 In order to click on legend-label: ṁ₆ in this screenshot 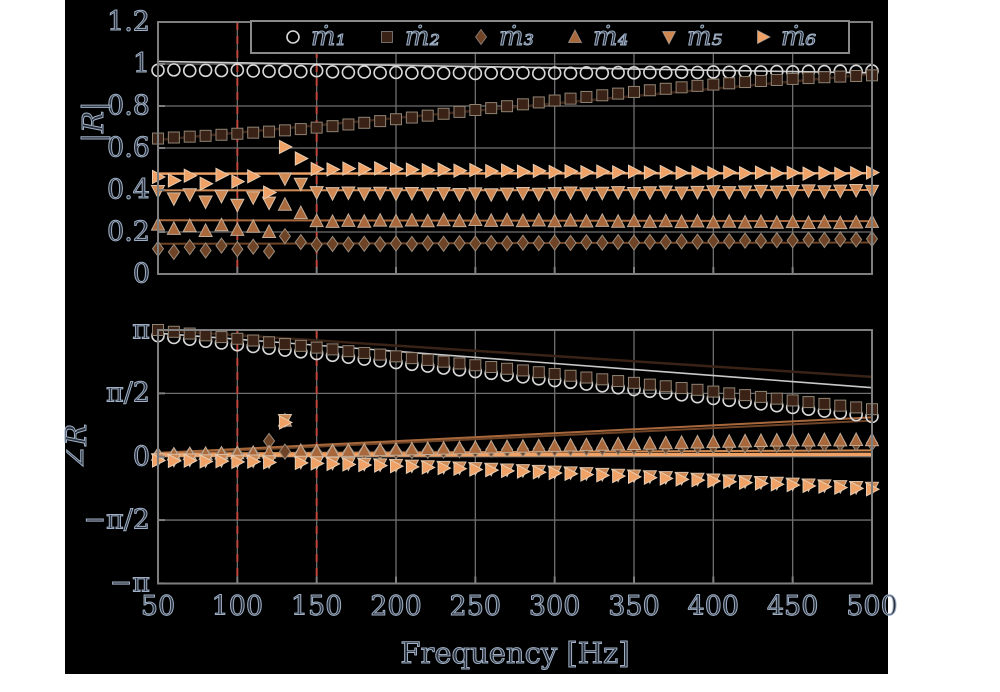, I will do `click(798, 37)`.